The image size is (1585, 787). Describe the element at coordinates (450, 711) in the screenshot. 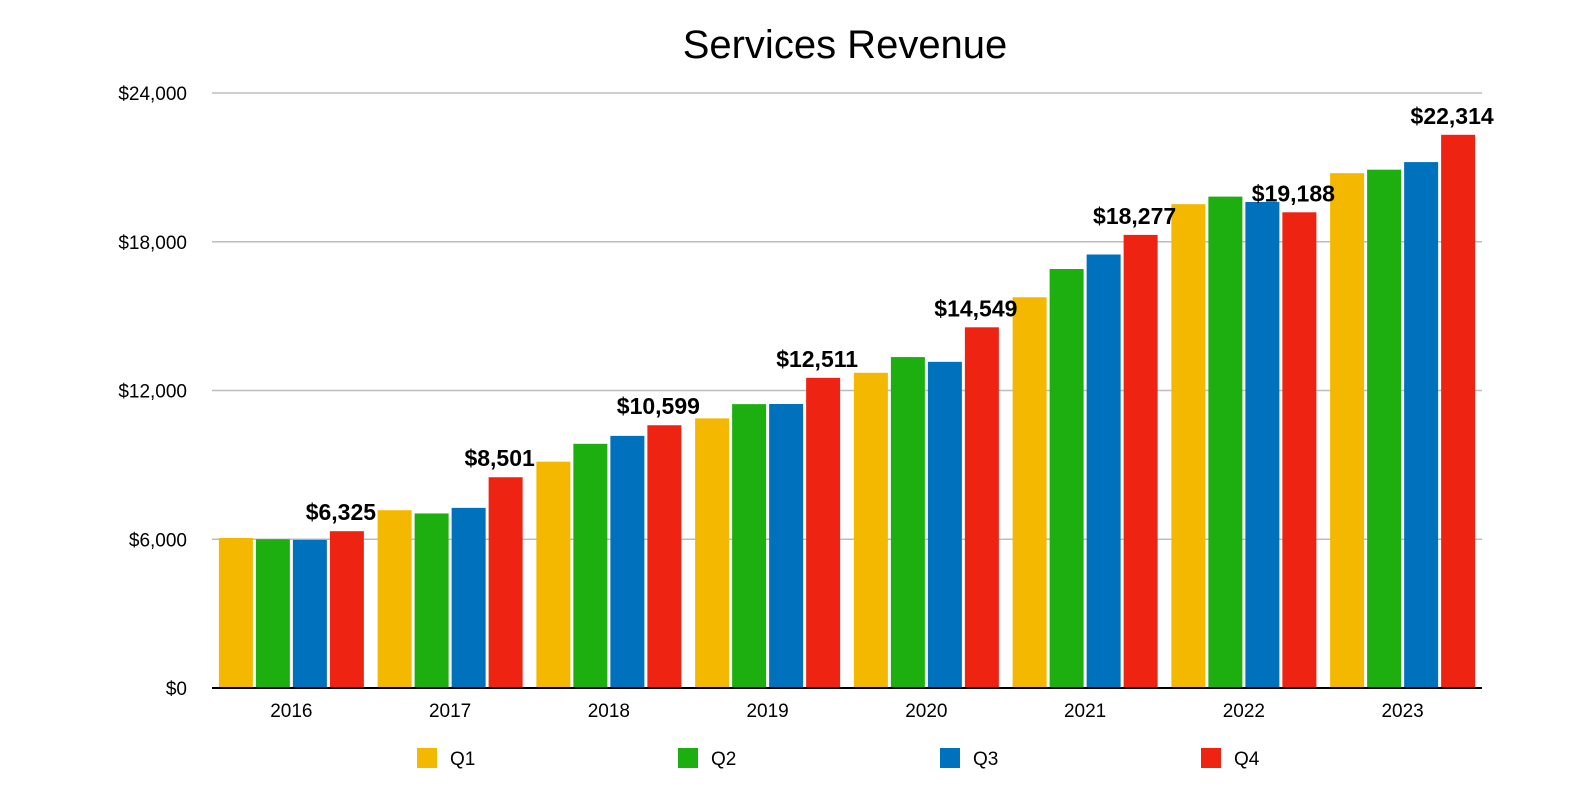

I see `x-tick-label: 2017` at that location.